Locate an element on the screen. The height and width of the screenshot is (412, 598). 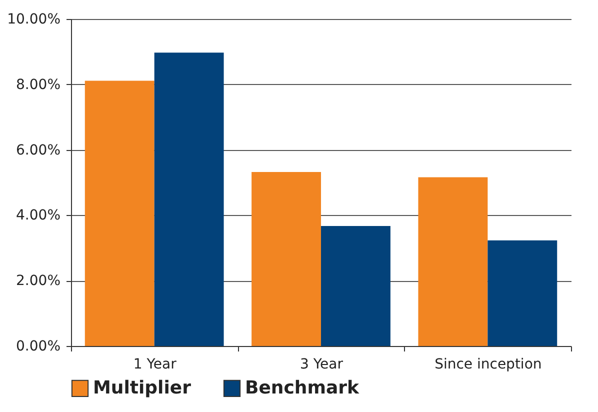
y-tick-label: 4.00% is located at coordinates (38, 216).